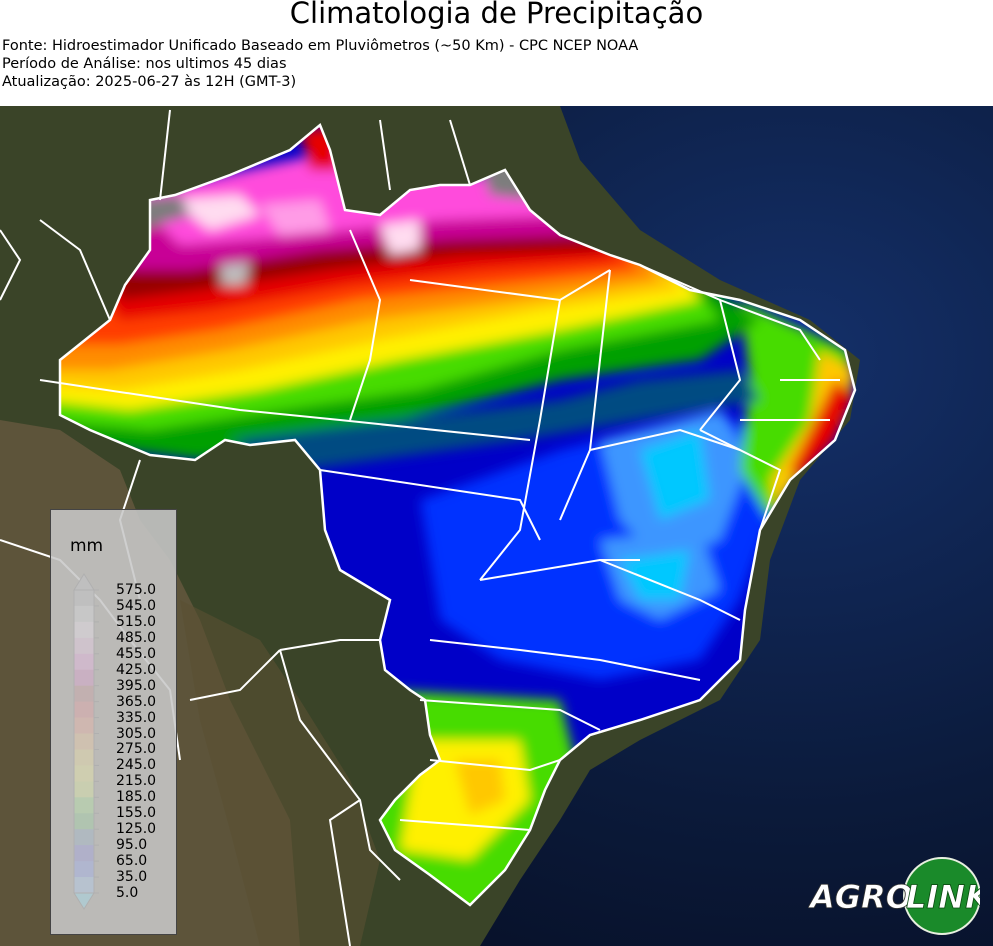 The height and width of the screenshot is (946, 993). I want to click on logo-link: LINK, so click(943, 897).